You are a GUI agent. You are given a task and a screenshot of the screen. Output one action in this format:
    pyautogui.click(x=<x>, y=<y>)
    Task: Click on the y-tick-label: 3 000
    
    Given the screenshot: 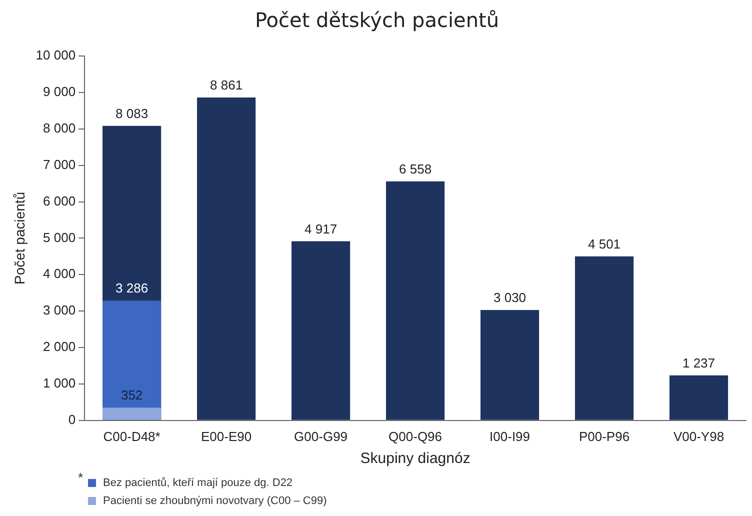 What is the action you would take?
    pyautogui.click(x=59, y=310)
    